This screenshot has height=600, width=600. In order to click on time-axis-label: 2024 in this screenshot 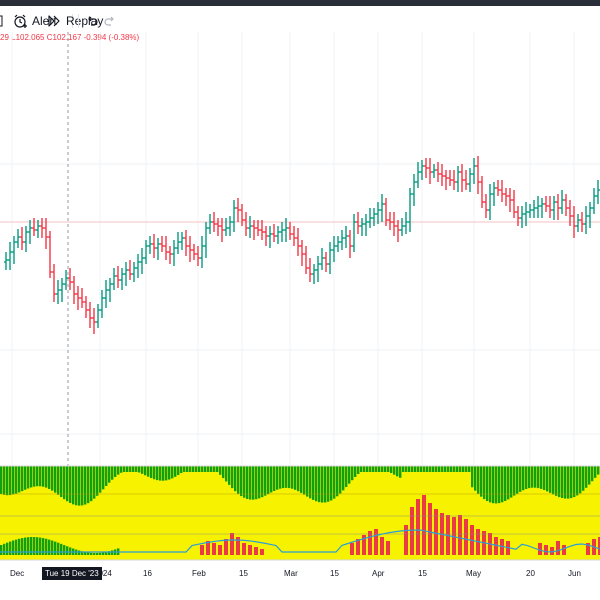, I will do `click(103, 573)`.